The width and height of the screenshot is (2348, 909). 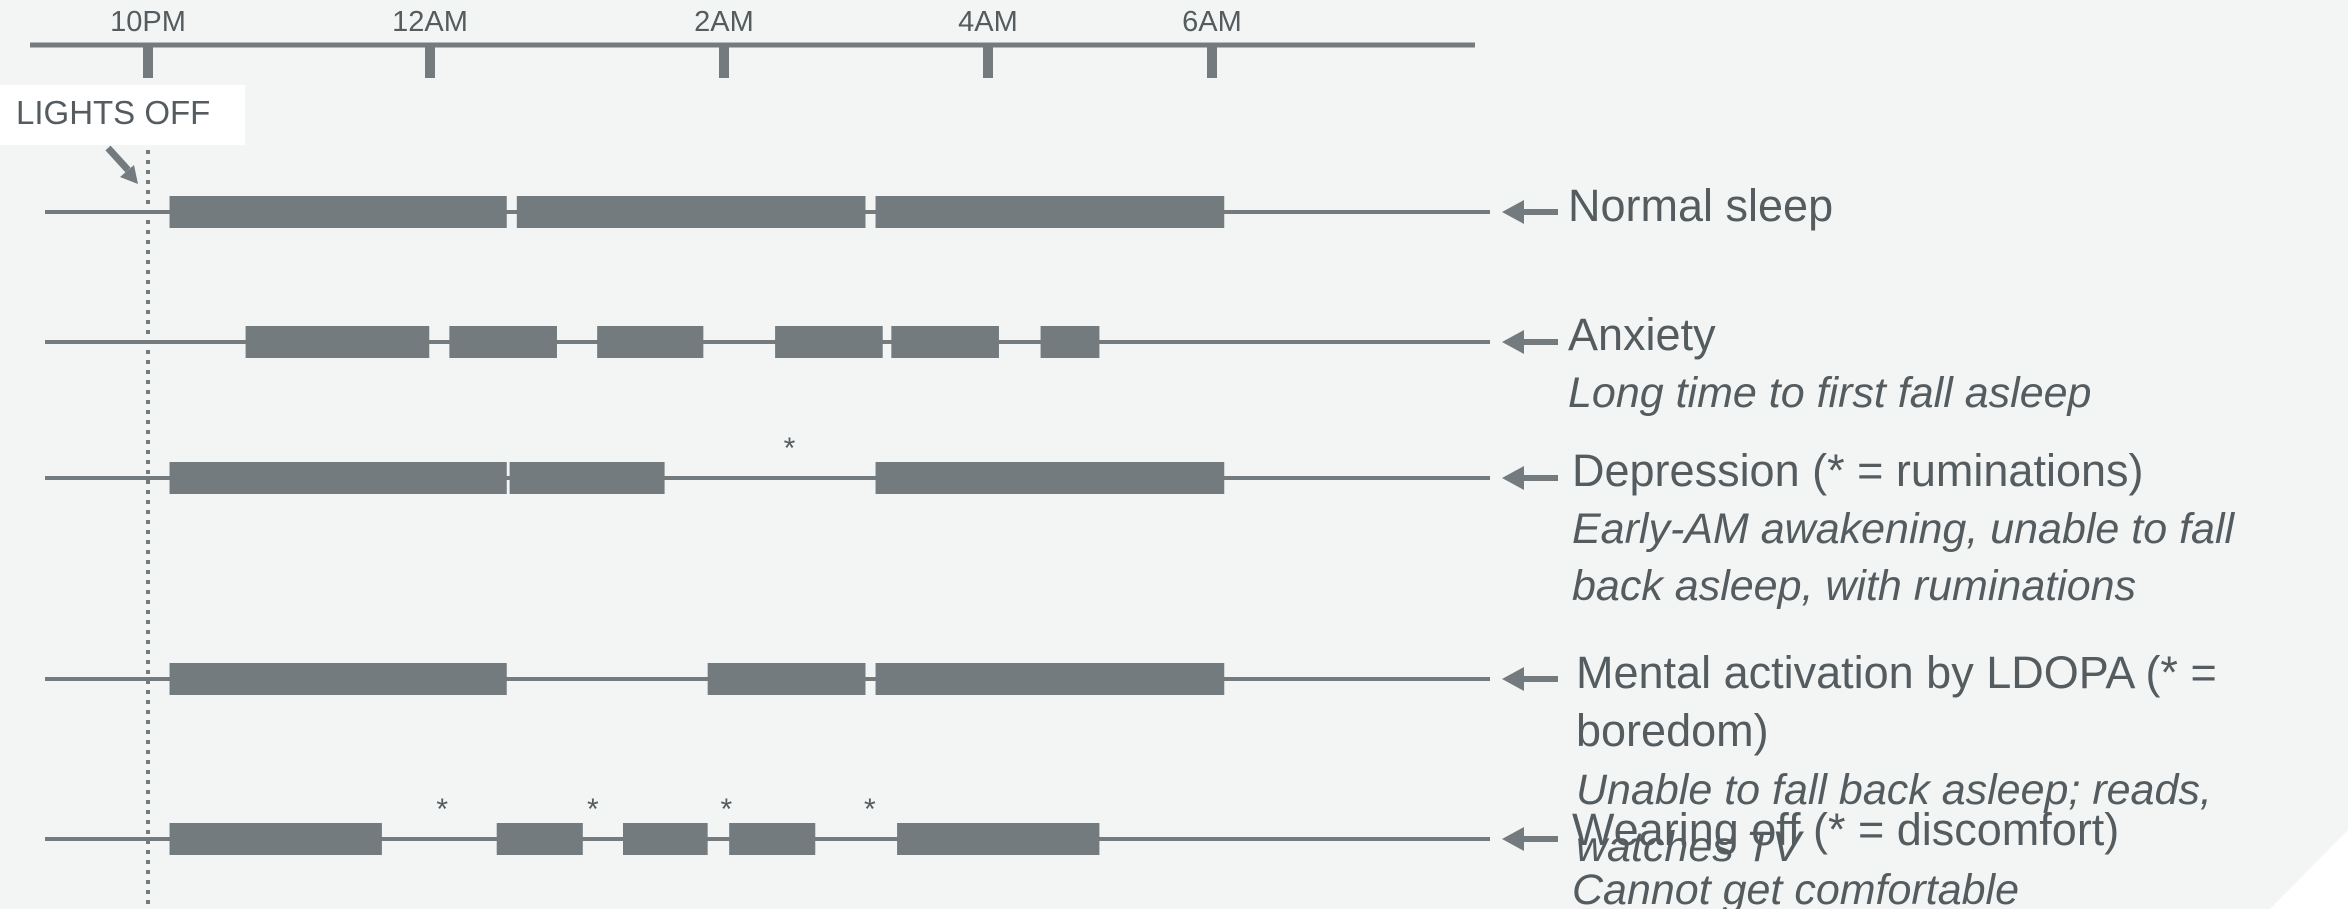 I want to click on row-title: Mental activation by LDOPA (* =, so click(x=1896, y=672).